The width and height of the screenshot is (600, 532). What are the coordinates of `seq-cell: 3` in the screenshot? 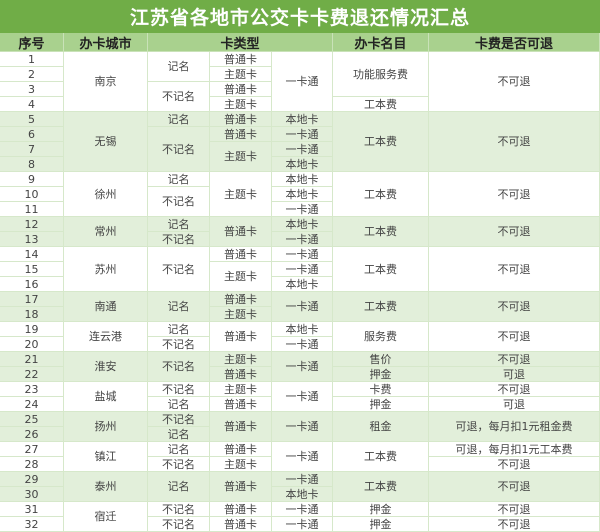 It's located at (32, 89).